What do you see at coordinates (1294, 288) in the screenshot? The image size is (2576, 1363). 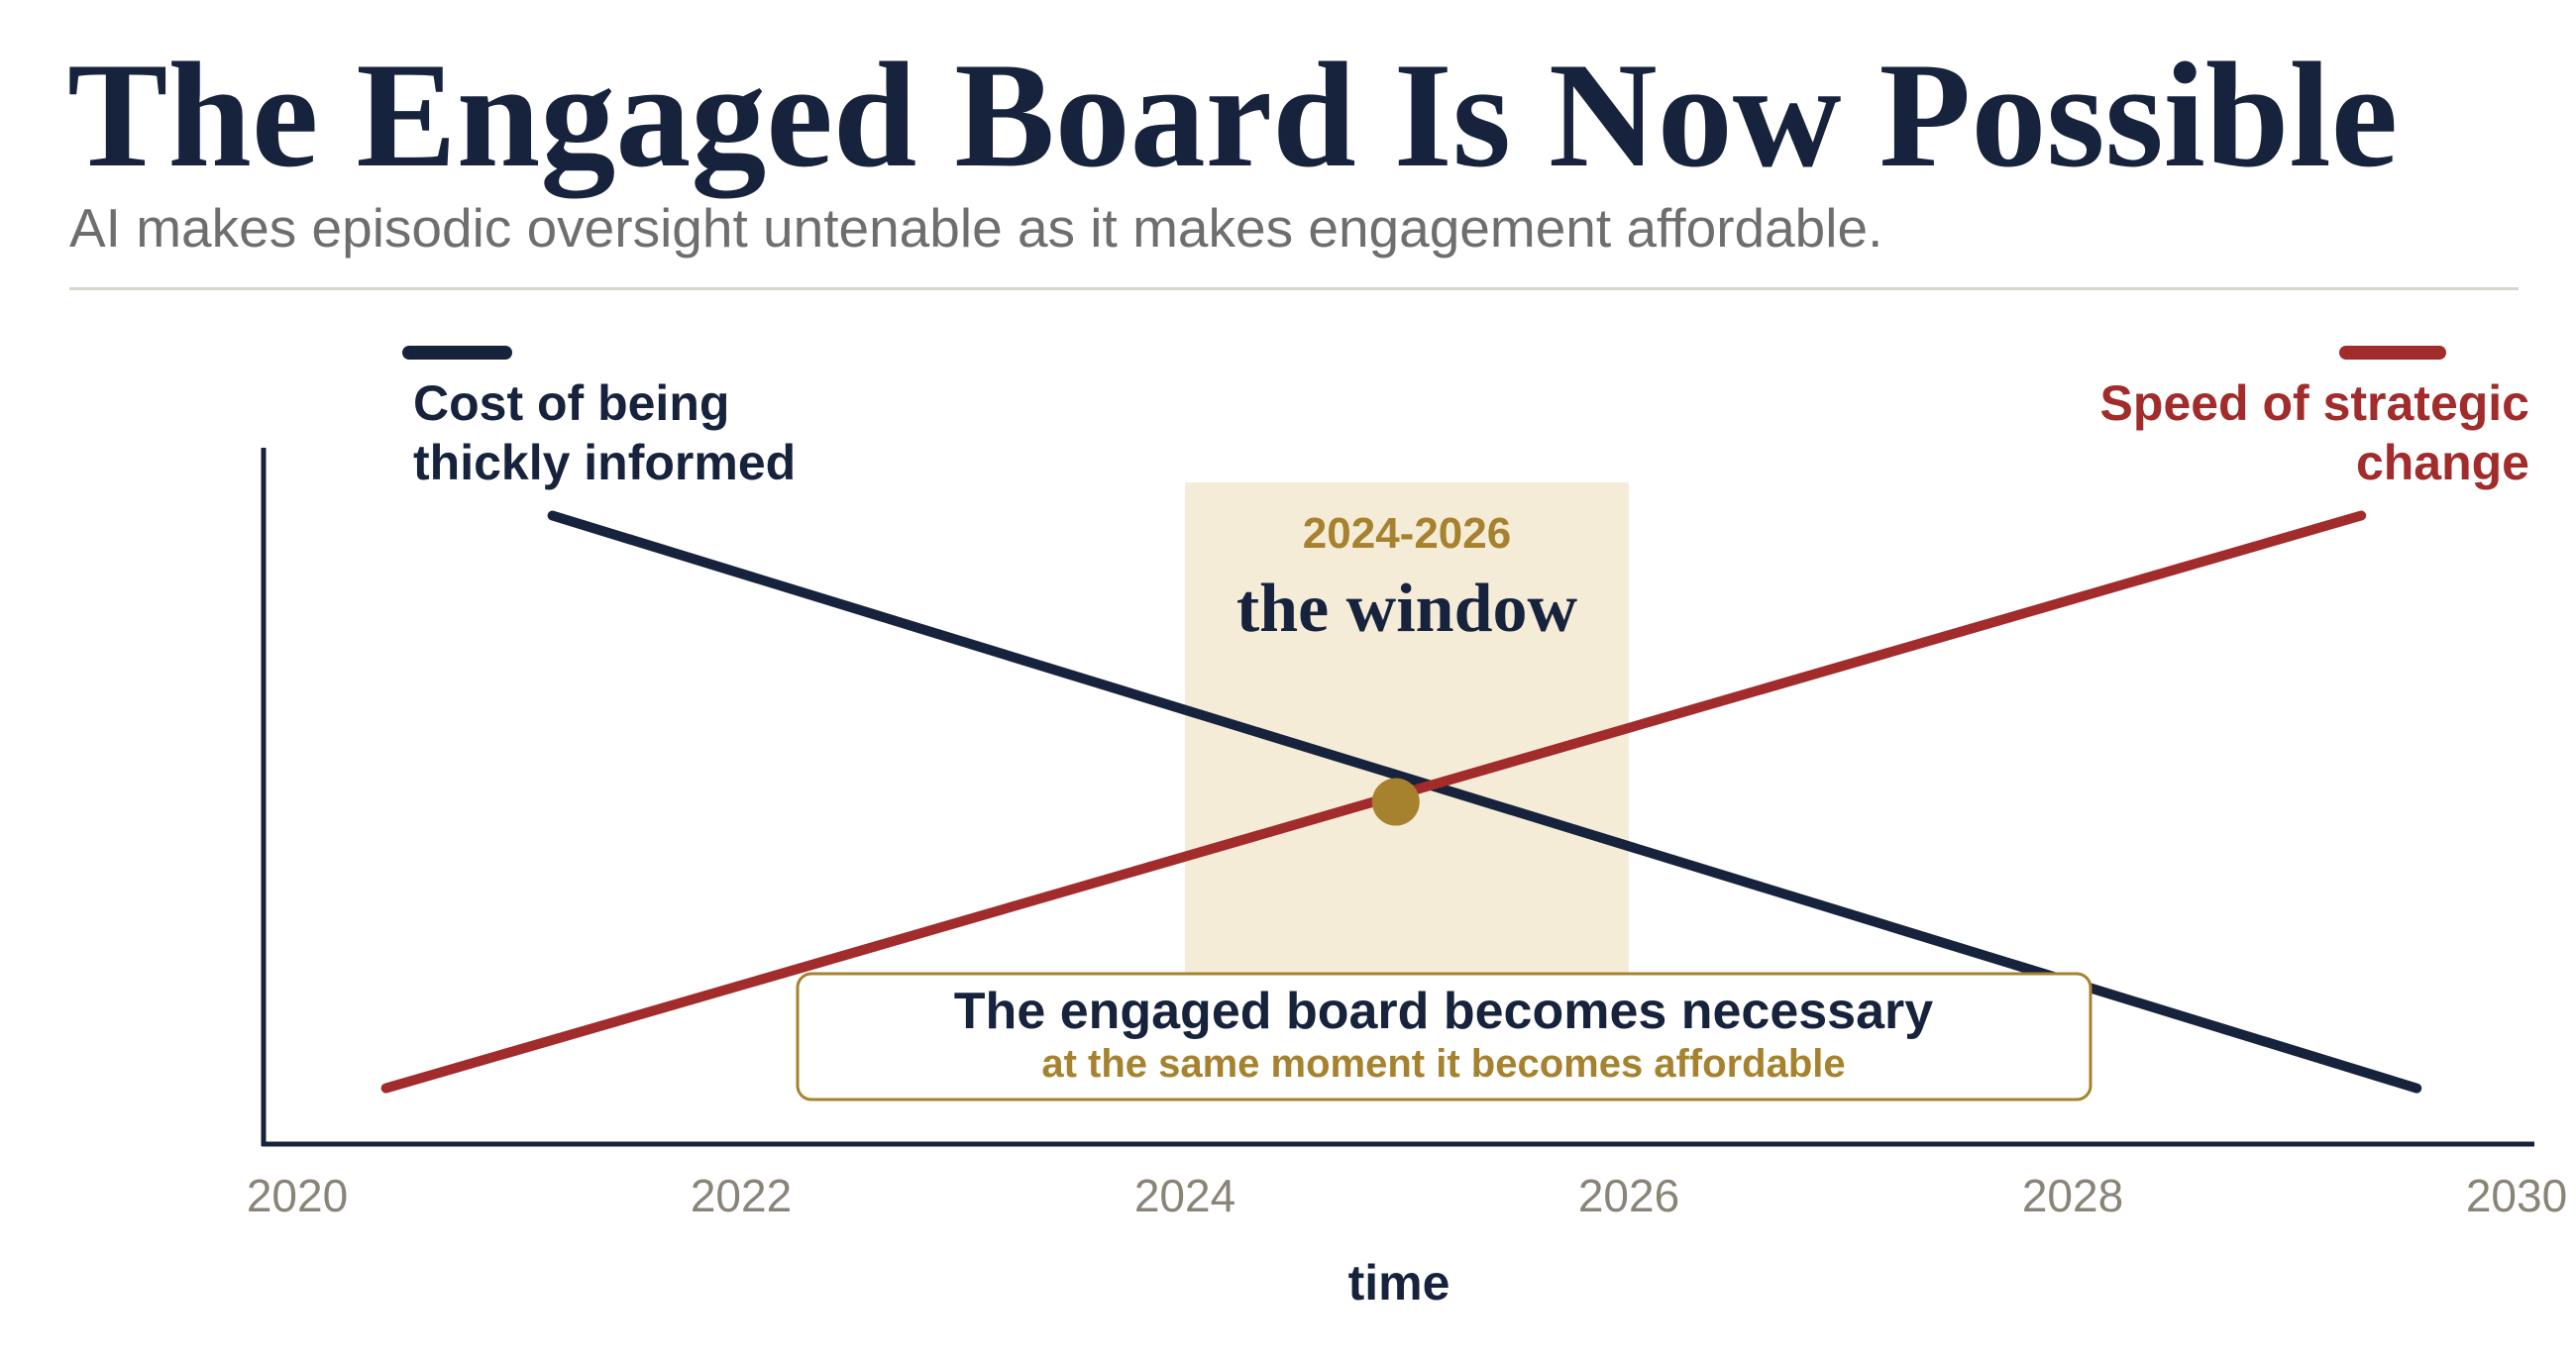 I see `title-divider` at bounding box center [1294, 288].